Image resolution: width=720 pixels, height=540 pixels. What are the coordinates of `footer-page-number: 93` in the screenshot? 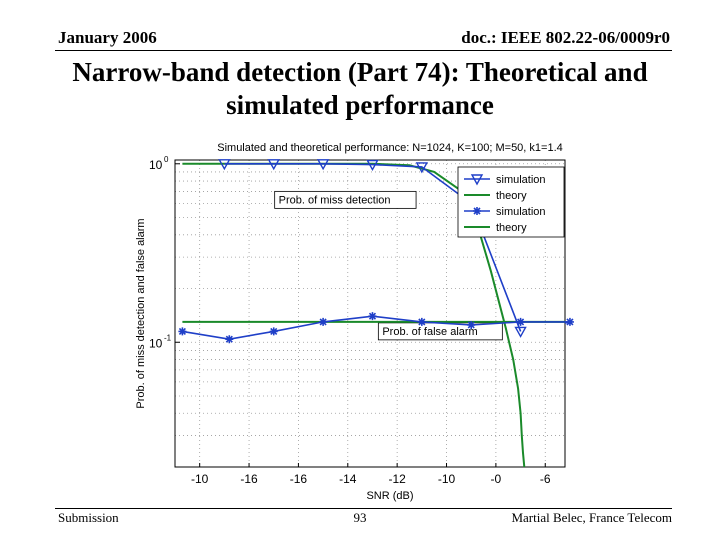 It's located at (360, 517).